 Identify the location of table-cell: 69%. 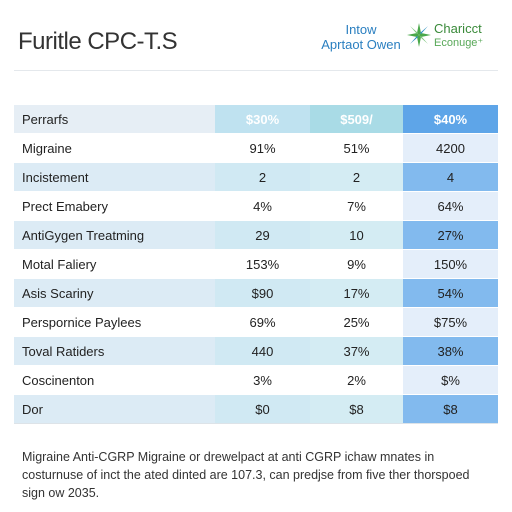
(262, 322).